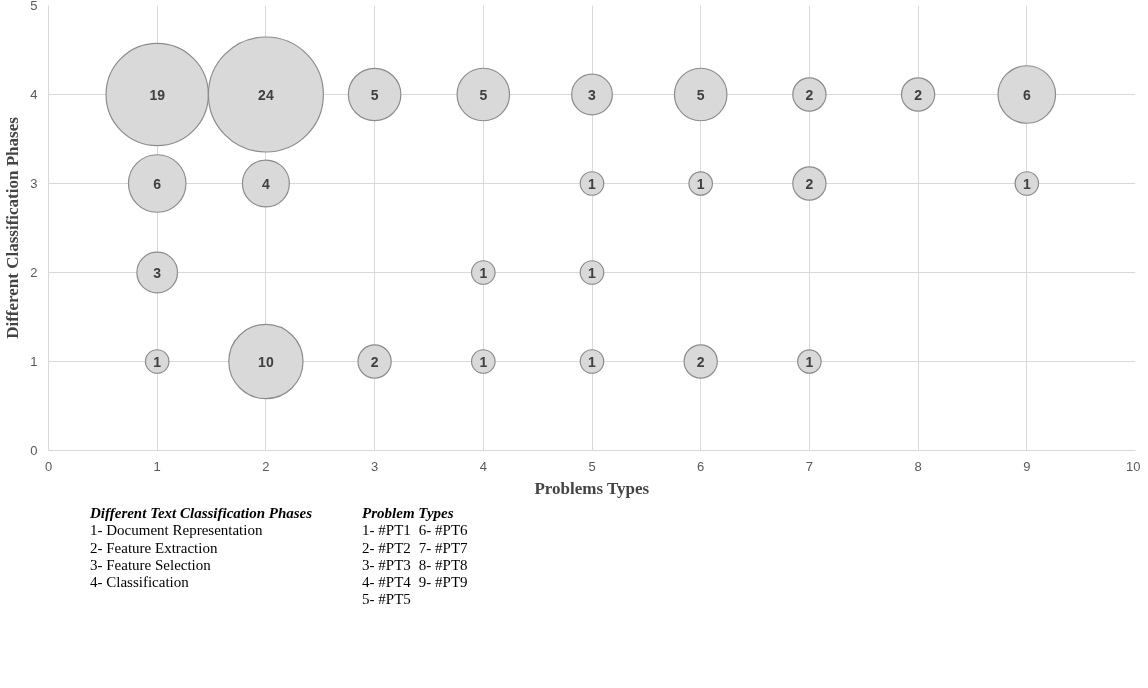  I want to click on y-axis-title: Different Classification Phases, so click(13, 227).